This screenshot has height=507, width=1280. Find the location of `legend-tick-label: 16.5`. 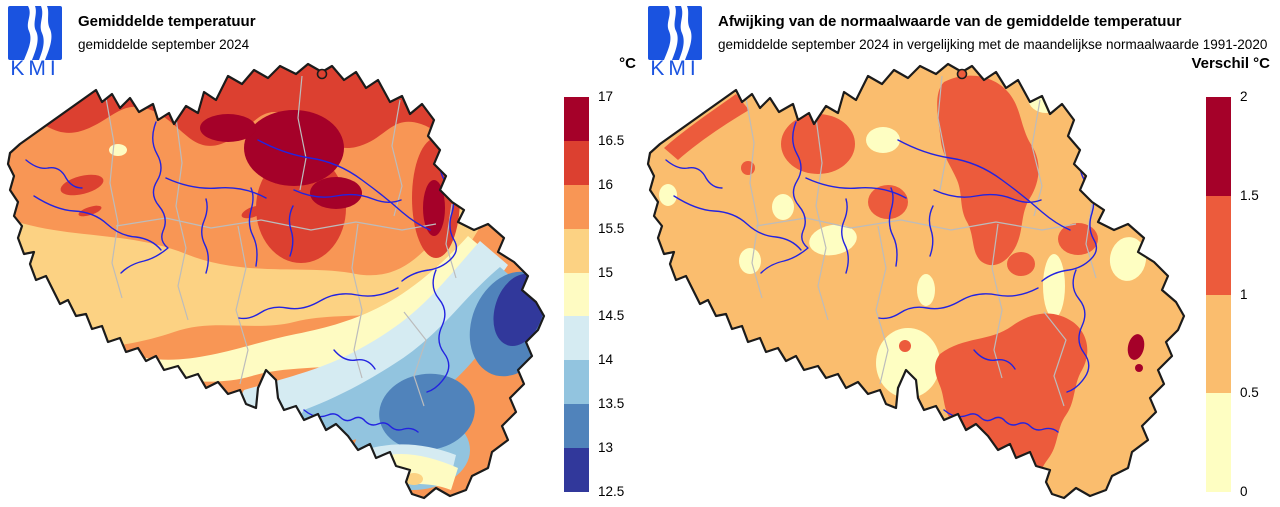

legend-tick-label: 16.5 is located at coordinates (611, 140).